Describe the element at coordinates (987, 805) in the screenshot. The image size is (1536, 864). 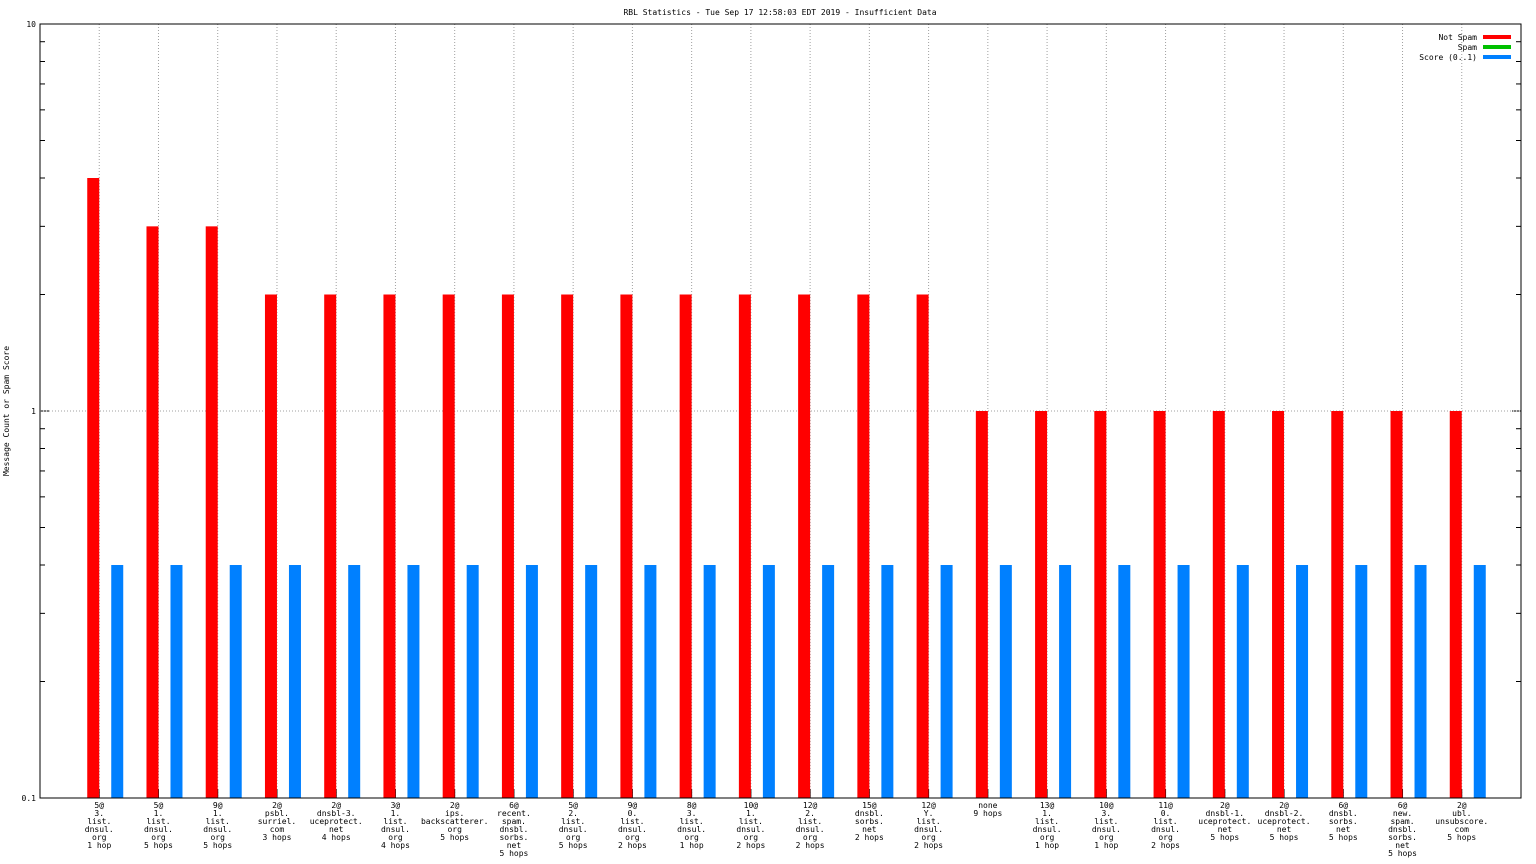
I see `x-tick-label: none` at that location.